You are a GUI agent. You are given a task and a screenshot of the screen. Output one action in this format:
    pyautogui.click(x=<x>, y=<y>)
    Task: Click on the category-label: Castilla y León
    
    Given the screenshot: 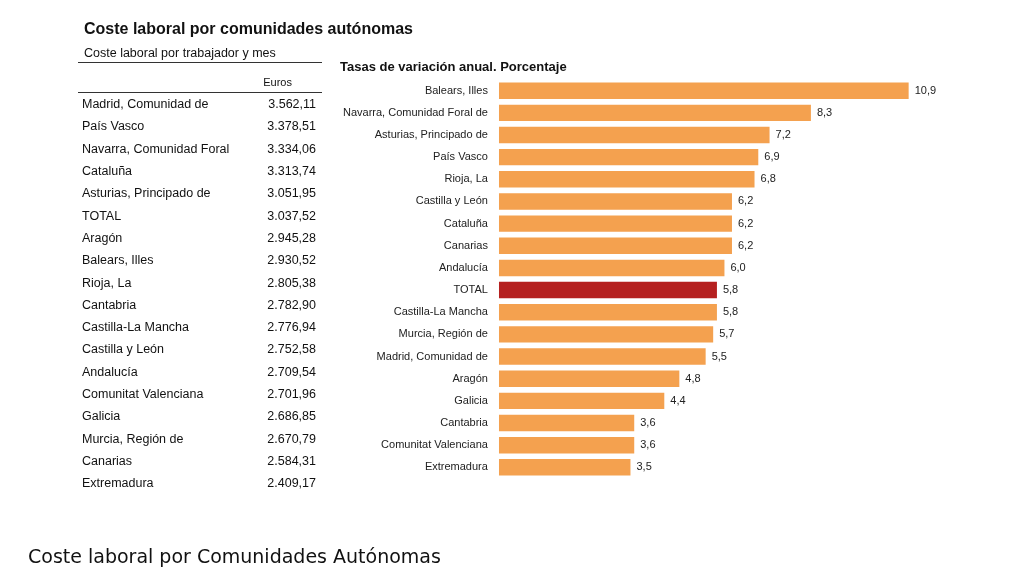 What is the action you would take?
    pyautogui.click(x=123, y=350)
    